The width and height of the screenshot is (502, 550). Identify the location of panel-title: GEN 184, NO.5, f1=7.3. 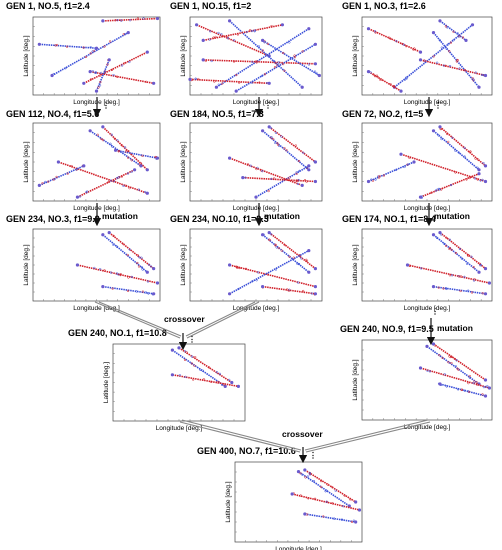
(217, 114).